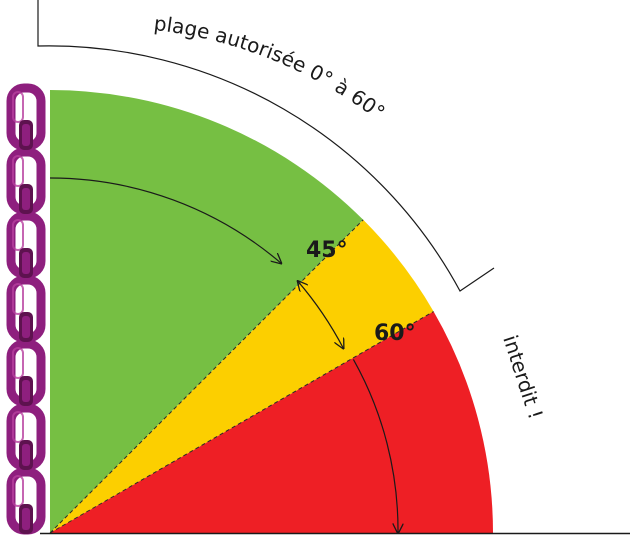 The image size is (630, 535). Describe the element at coordinates (271, 68) in the screenshot. I see `allowed-range-label: plage autorisée 0° à 60°` at that location.